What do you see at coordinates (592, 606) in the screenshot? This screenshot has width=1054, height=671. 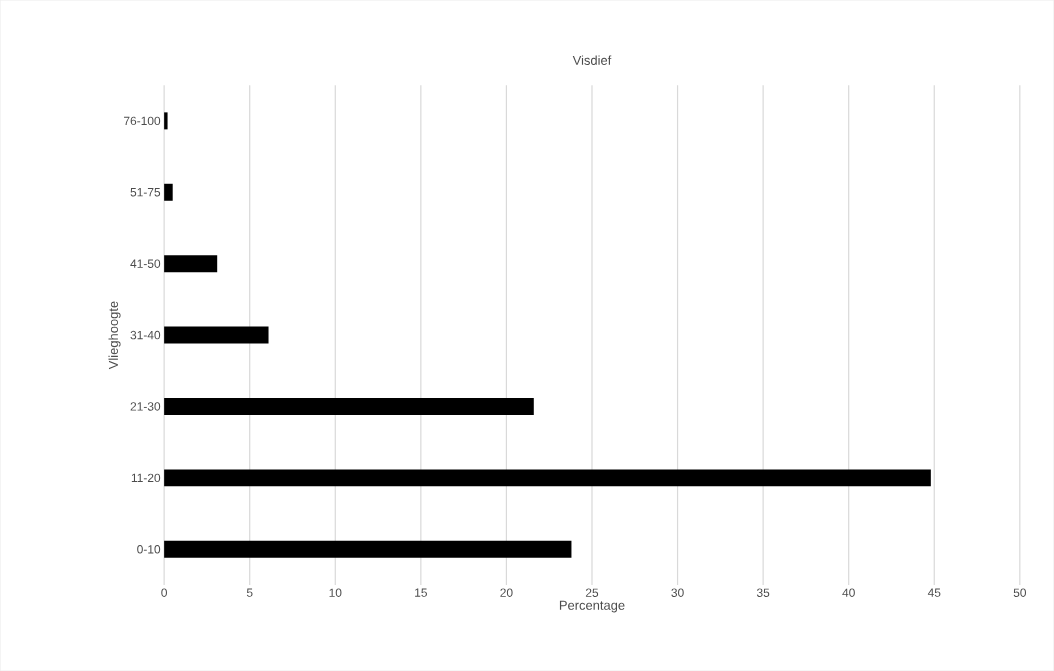 I see `x-axis-title: Percentage` at bounding box center [592, 606].